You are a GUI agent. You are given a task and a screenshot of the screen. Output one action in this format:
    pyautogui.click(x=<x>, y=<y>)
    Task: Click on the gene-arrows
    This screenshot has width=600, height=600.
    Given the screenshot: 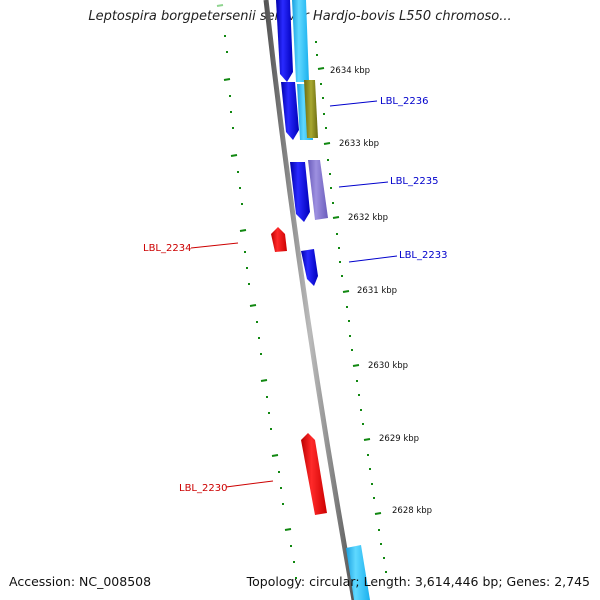 What is the action you would take?
    pyautogui.click(x=299, y=257)
    